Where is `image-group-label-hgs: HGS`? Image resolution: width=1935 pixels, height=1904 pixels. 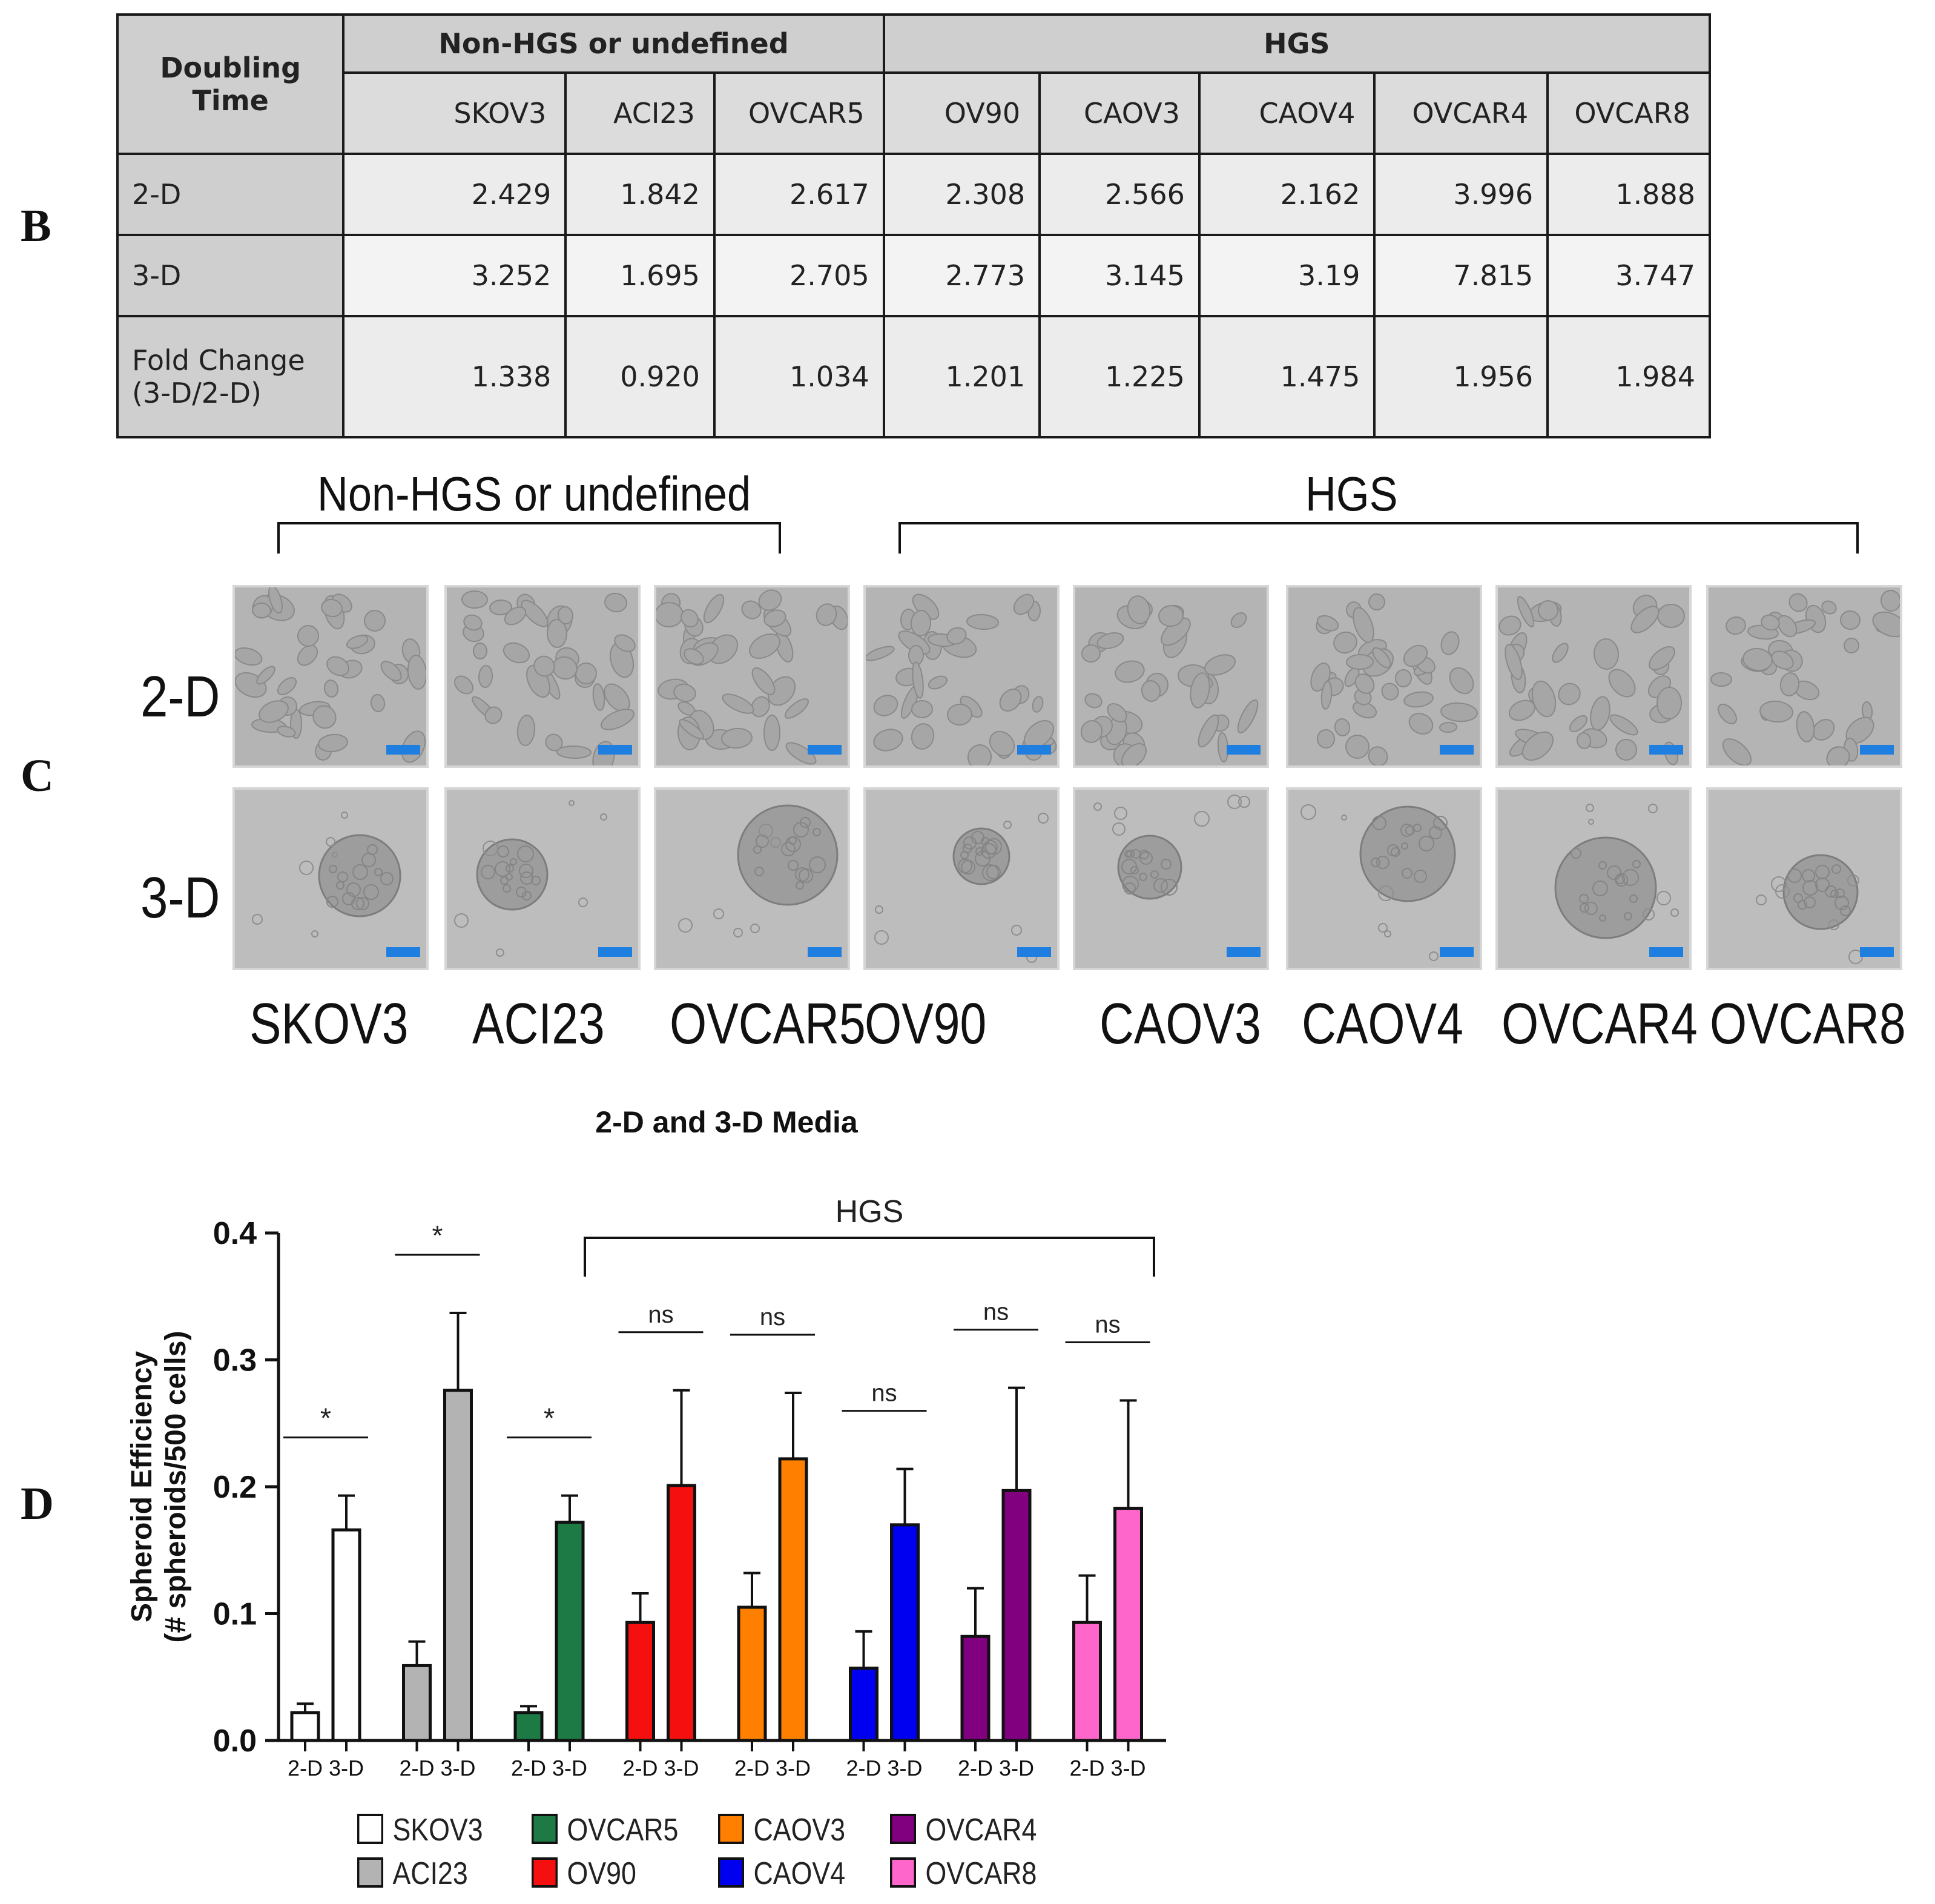 image-group-label-hgs: HGS is located at coordinates (1351, 494).